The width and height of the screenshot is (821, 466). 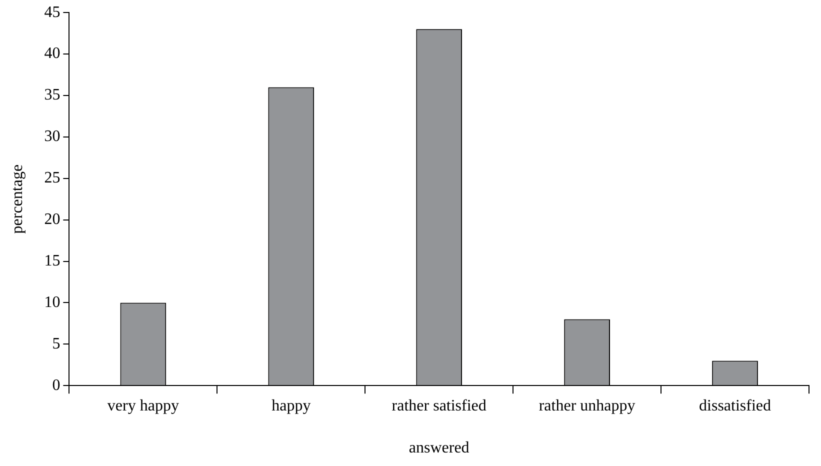 I want to click on x-tick-label: rather satisfied, so click(x=439, y=405).